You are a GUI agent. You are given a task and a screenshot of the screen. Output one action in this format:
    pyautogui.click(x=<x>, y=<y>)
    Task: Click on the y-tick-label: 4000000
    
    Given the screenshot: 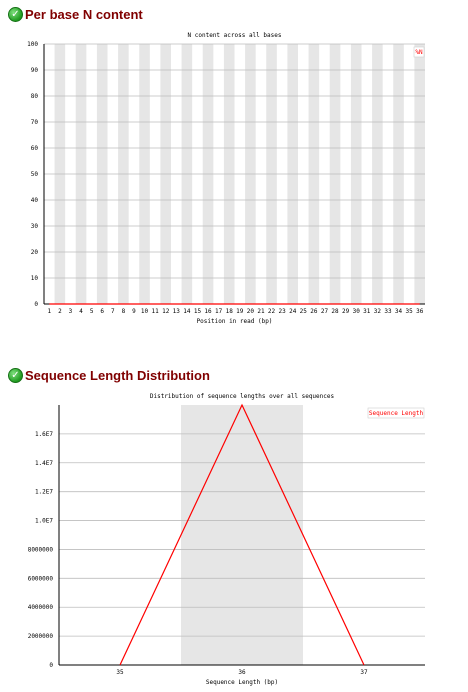 What is the action you would take?
    pyautogui.click(x=41, y=607)
    